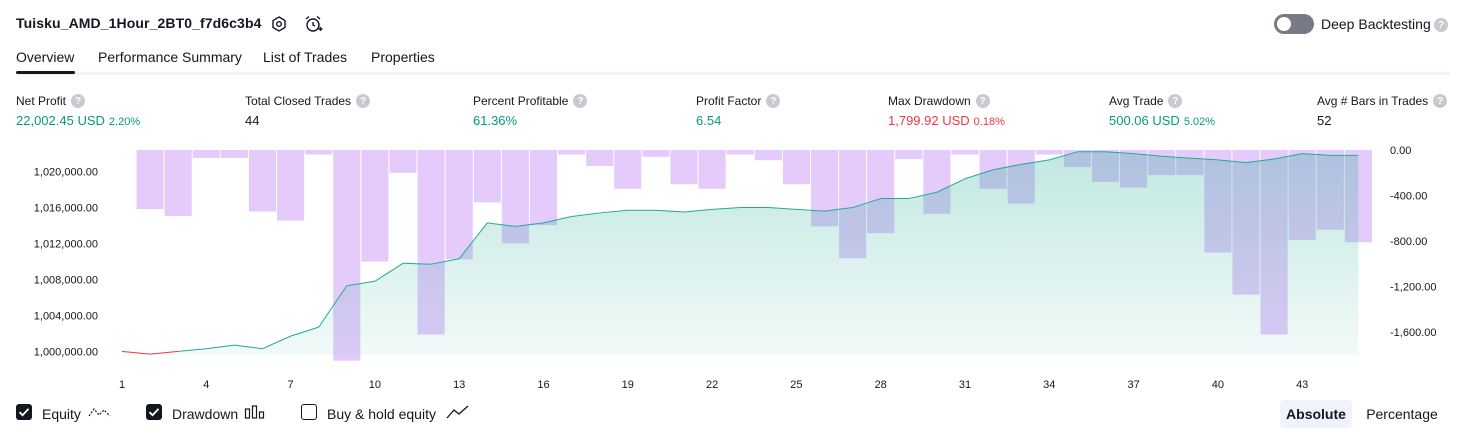 This screenshot has height=438, width=1466. What do you see at coordinates (457, 412) in the screenshot?
I see `buy-hold-line-icon` at bounding box center [457, 412].